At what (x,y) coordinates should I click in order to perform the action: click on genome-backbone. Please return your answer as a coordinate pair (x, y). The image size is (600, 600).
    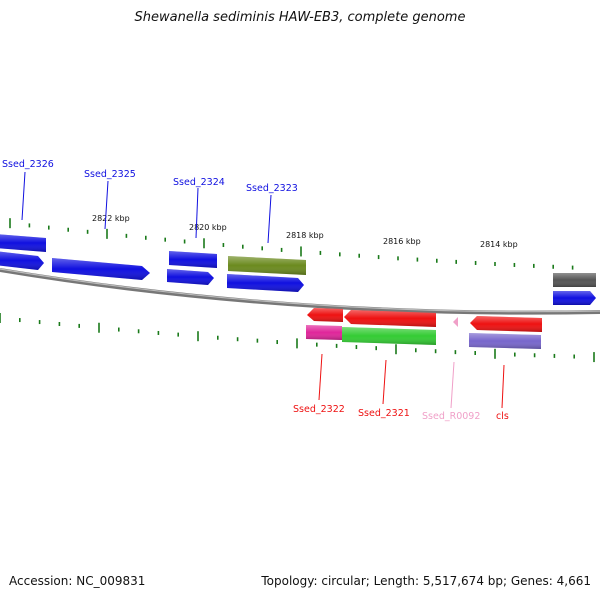
    Looking at the image, I should click on (300, 291).